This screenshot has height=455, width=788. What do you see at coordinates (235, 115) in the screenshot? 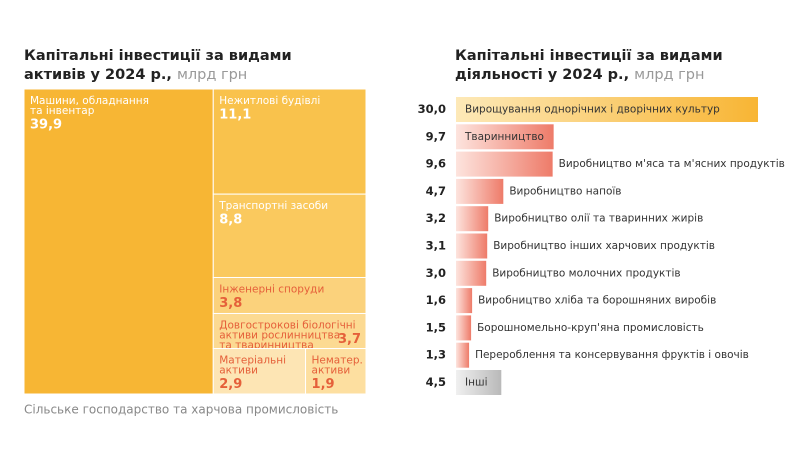
I see `cell-value: 11,1` at bounding box center [235, 115].